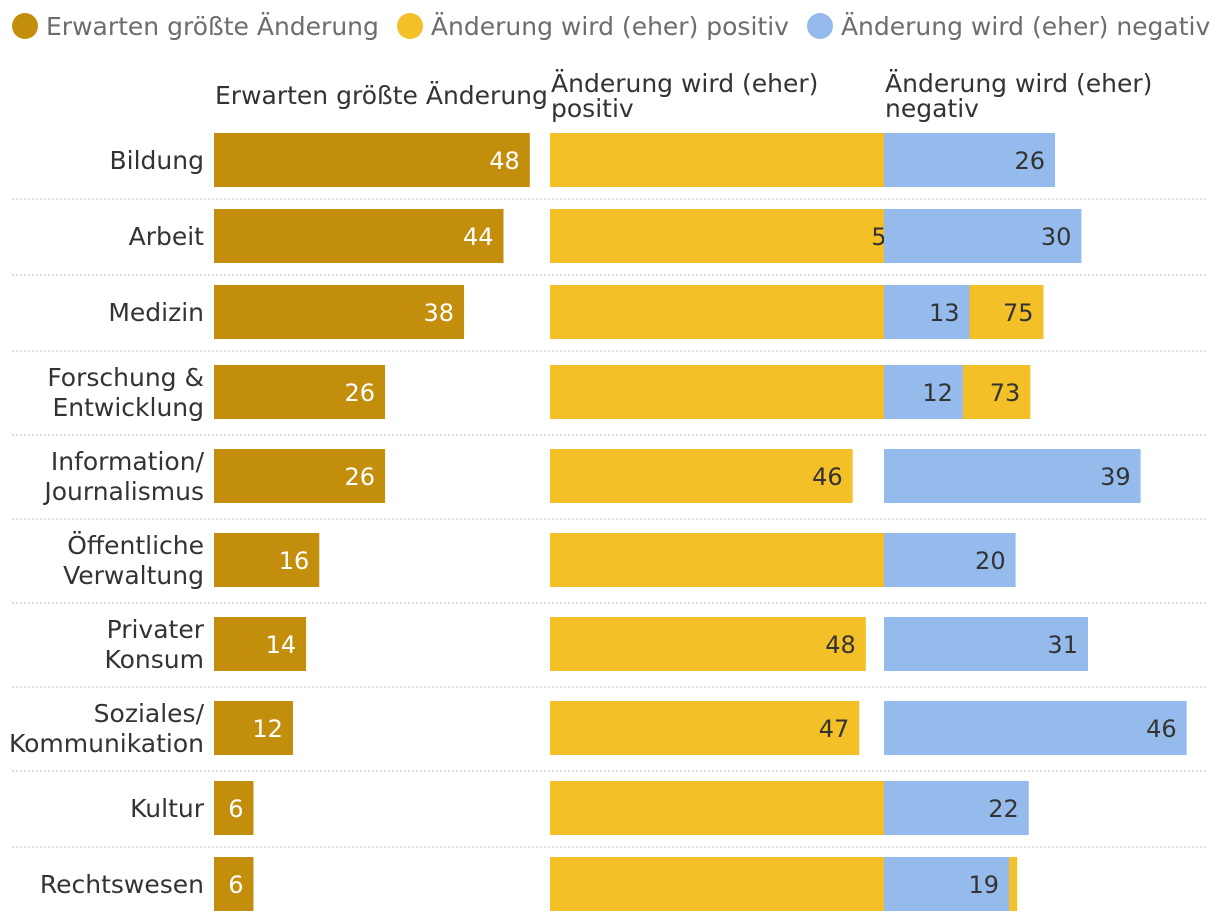 This screenshot has width=1220, height=924. What do you see at coordinates (167, 808) in the screenshot?
I see `category-label: Kultur` at bounding box center [167, 808].